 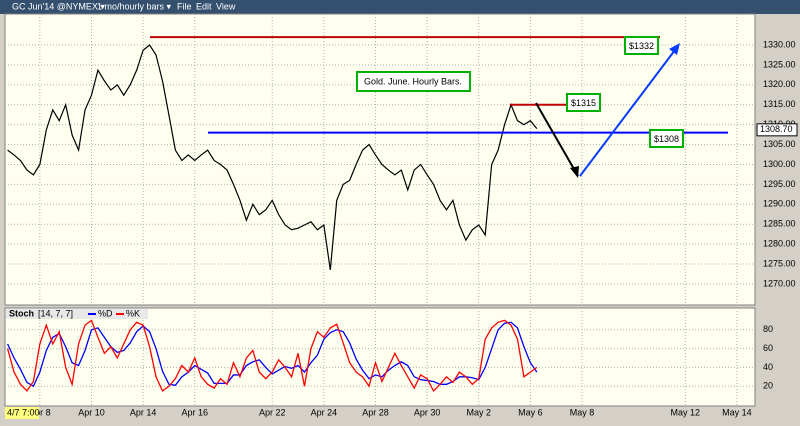 What do you see at coordinates (779, 104) in the screenshot?
I see `y-tick-label: 1315.00` at bounding box center [779, 104].